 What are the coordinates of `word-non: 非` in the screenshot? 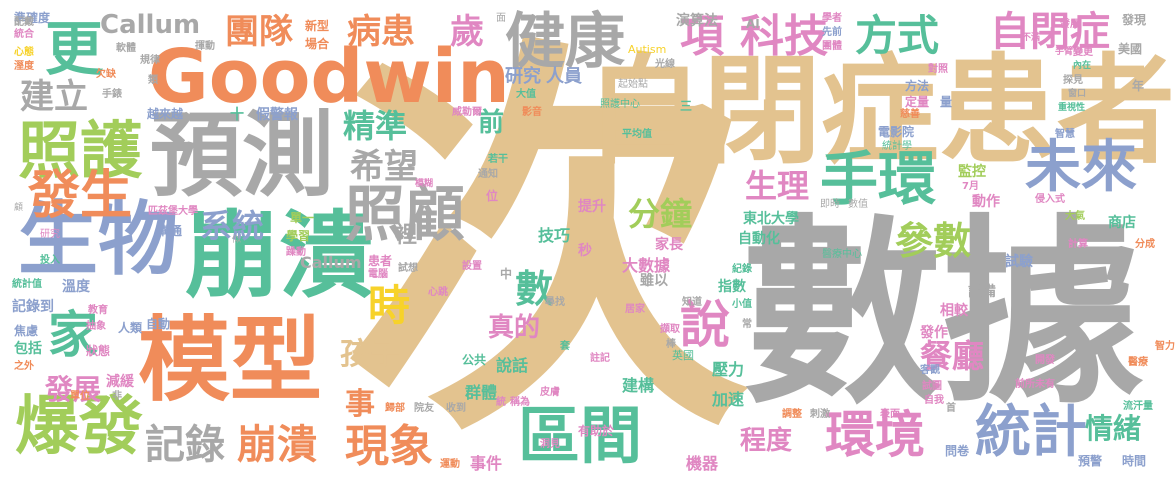 It's located at (117, 396).